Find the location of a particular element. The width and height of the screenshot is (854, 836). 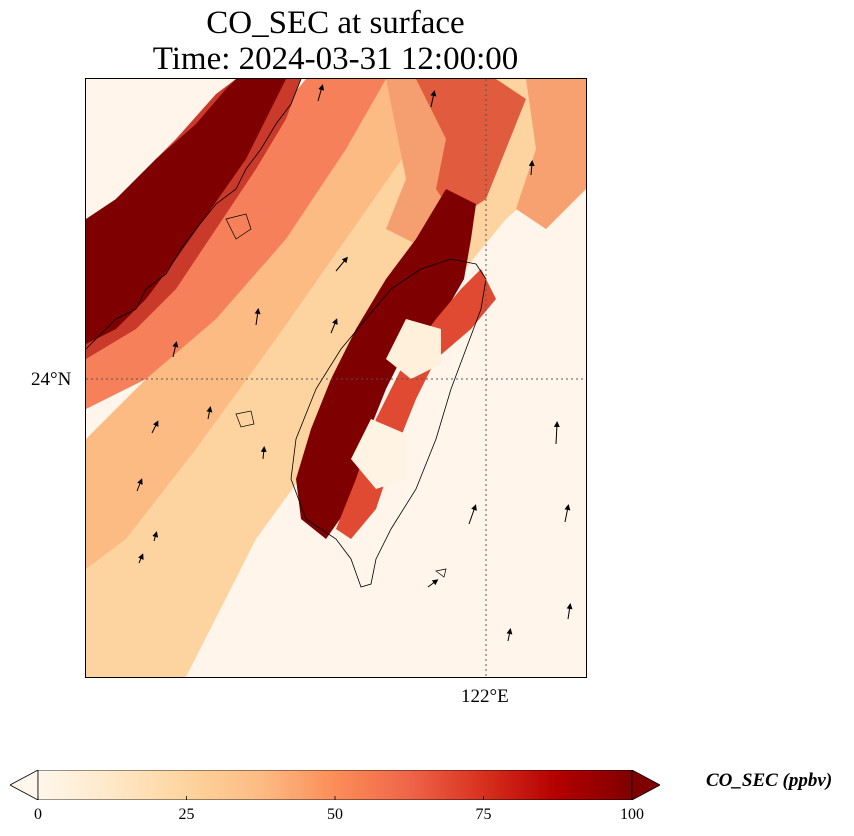

latitude-label: 24°N is located at coordinates (51, 379).